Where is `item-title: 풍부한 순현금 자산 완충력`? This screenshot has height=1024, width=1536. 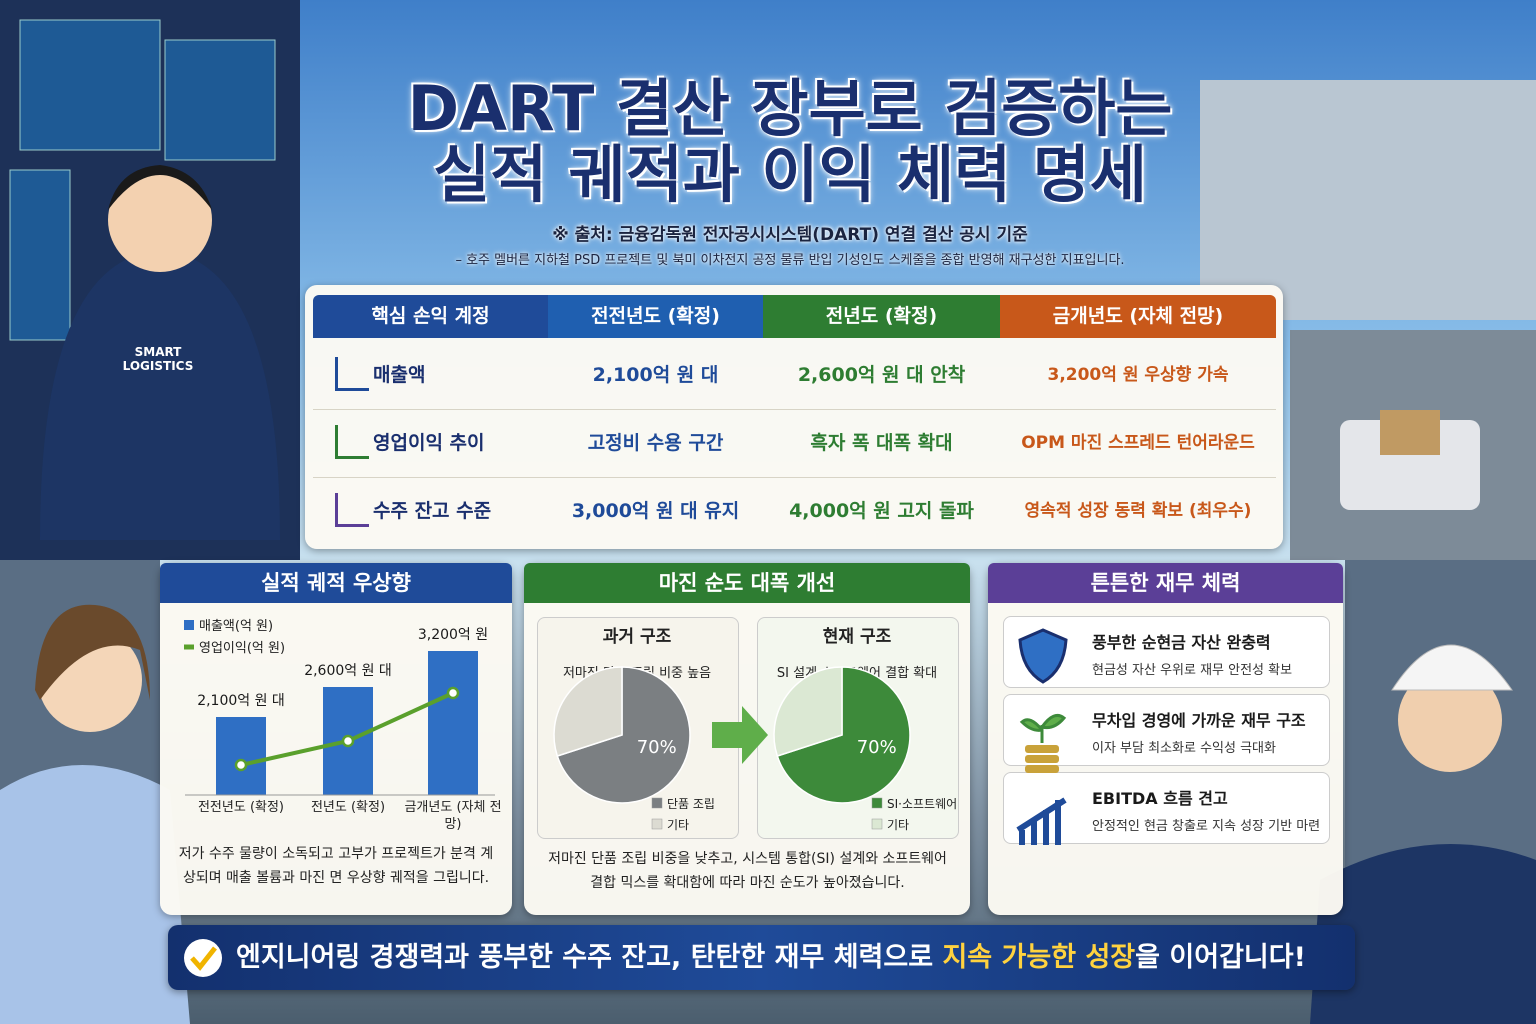 item-title: 풍부한 순현금 자산 완충력 is located at coordinates (1181, 642).